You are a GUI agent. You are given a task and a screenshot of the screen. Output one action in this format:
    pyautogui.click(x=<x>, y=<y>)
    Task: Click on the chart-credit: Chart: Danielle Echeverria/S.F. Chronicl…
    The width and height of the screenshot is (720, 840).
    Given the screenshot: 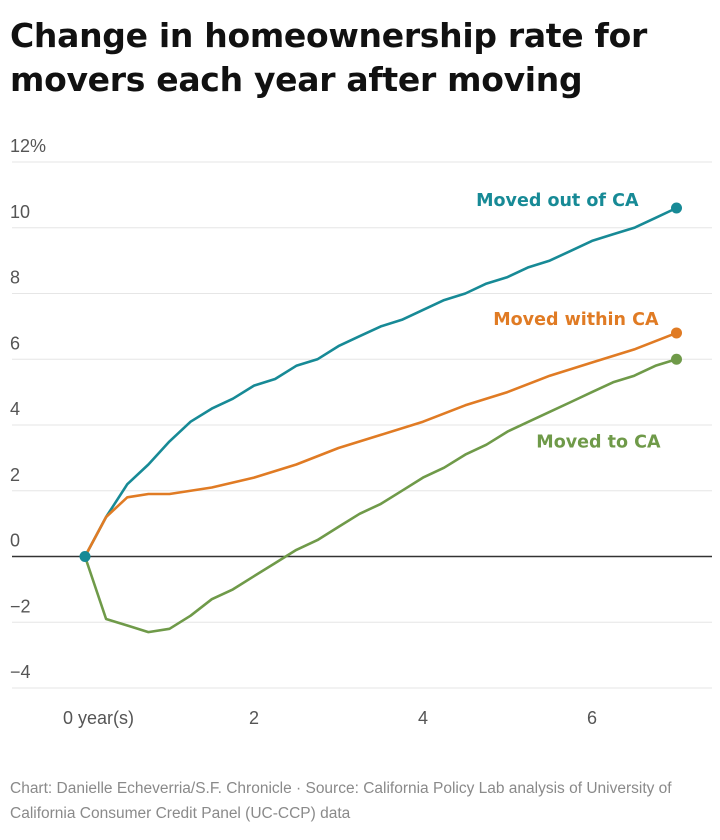 What is the action you would take?
    pyautogui.click(x=341, y=801)
    